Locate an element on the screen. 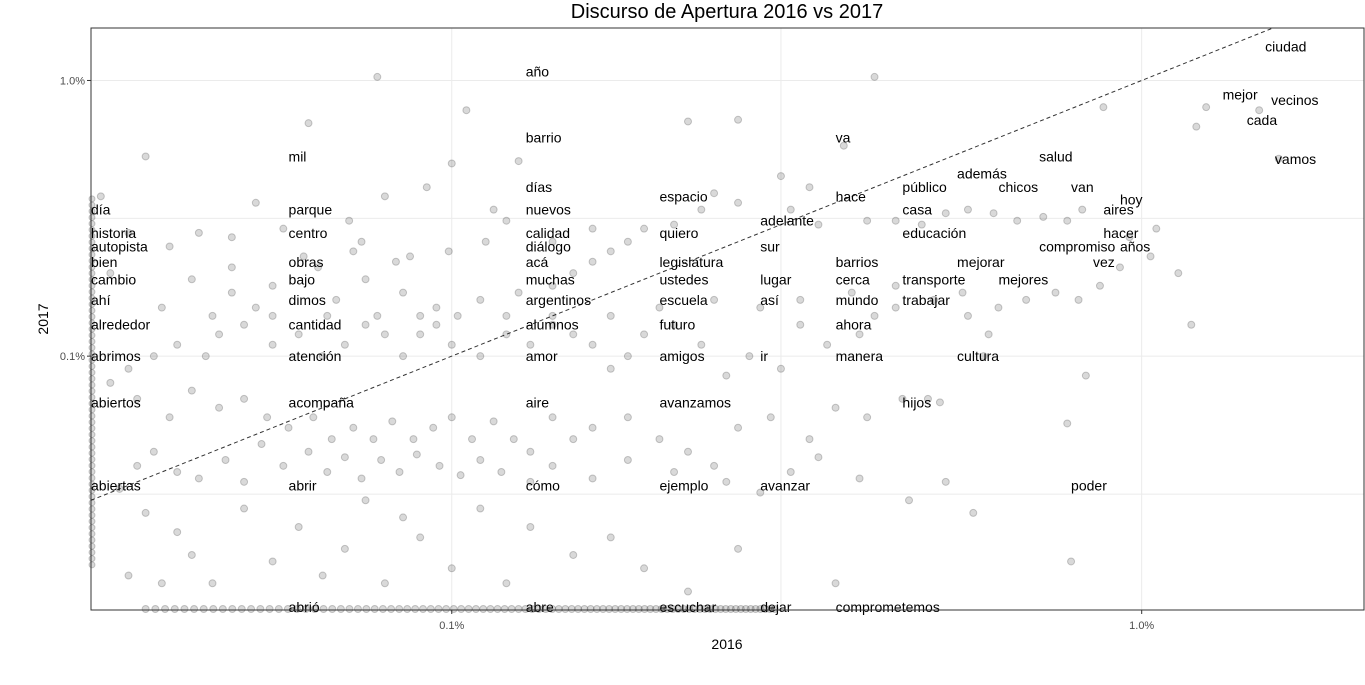 The width and height of the screenshot is (1365, 685). word-label: diálogo is located at coordinates (548, 246).